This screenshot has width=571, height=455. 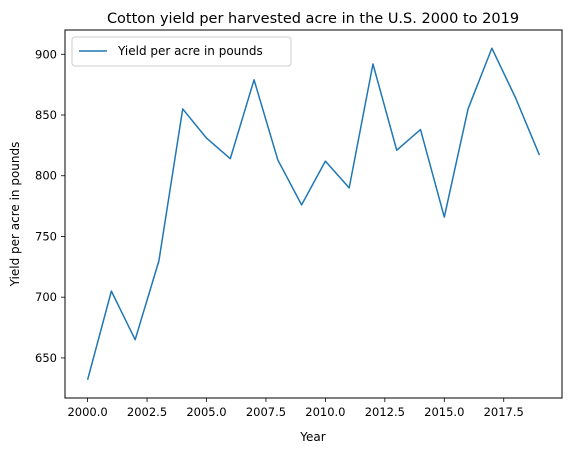 What do you see at coordinates (46, 54) in the screenshot?
I see `y-tick-label: 900` at bounding box center [46, 54].